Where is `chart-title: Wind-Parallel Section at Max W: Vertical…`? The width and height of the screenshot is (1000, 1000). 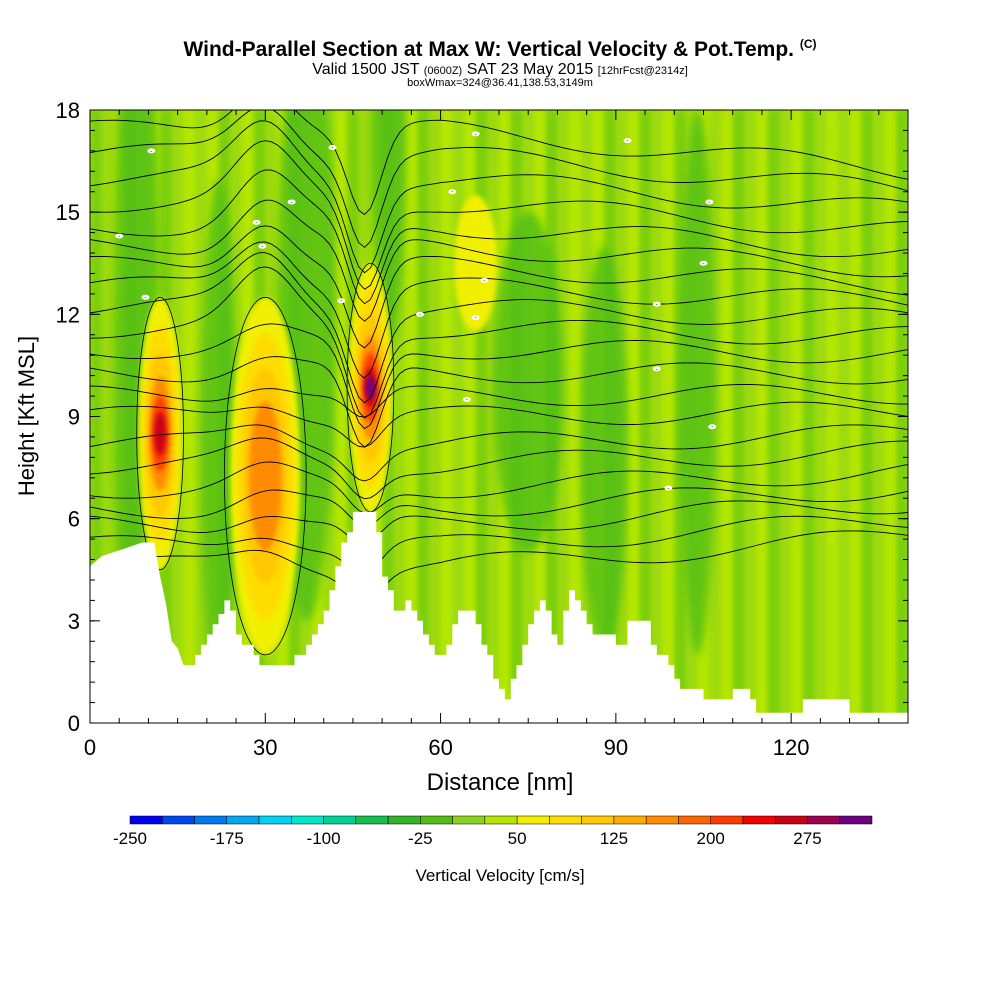
chart-title: Wind-Parallel Section at Max W: Vertical… is located at coordinates (500, 49).